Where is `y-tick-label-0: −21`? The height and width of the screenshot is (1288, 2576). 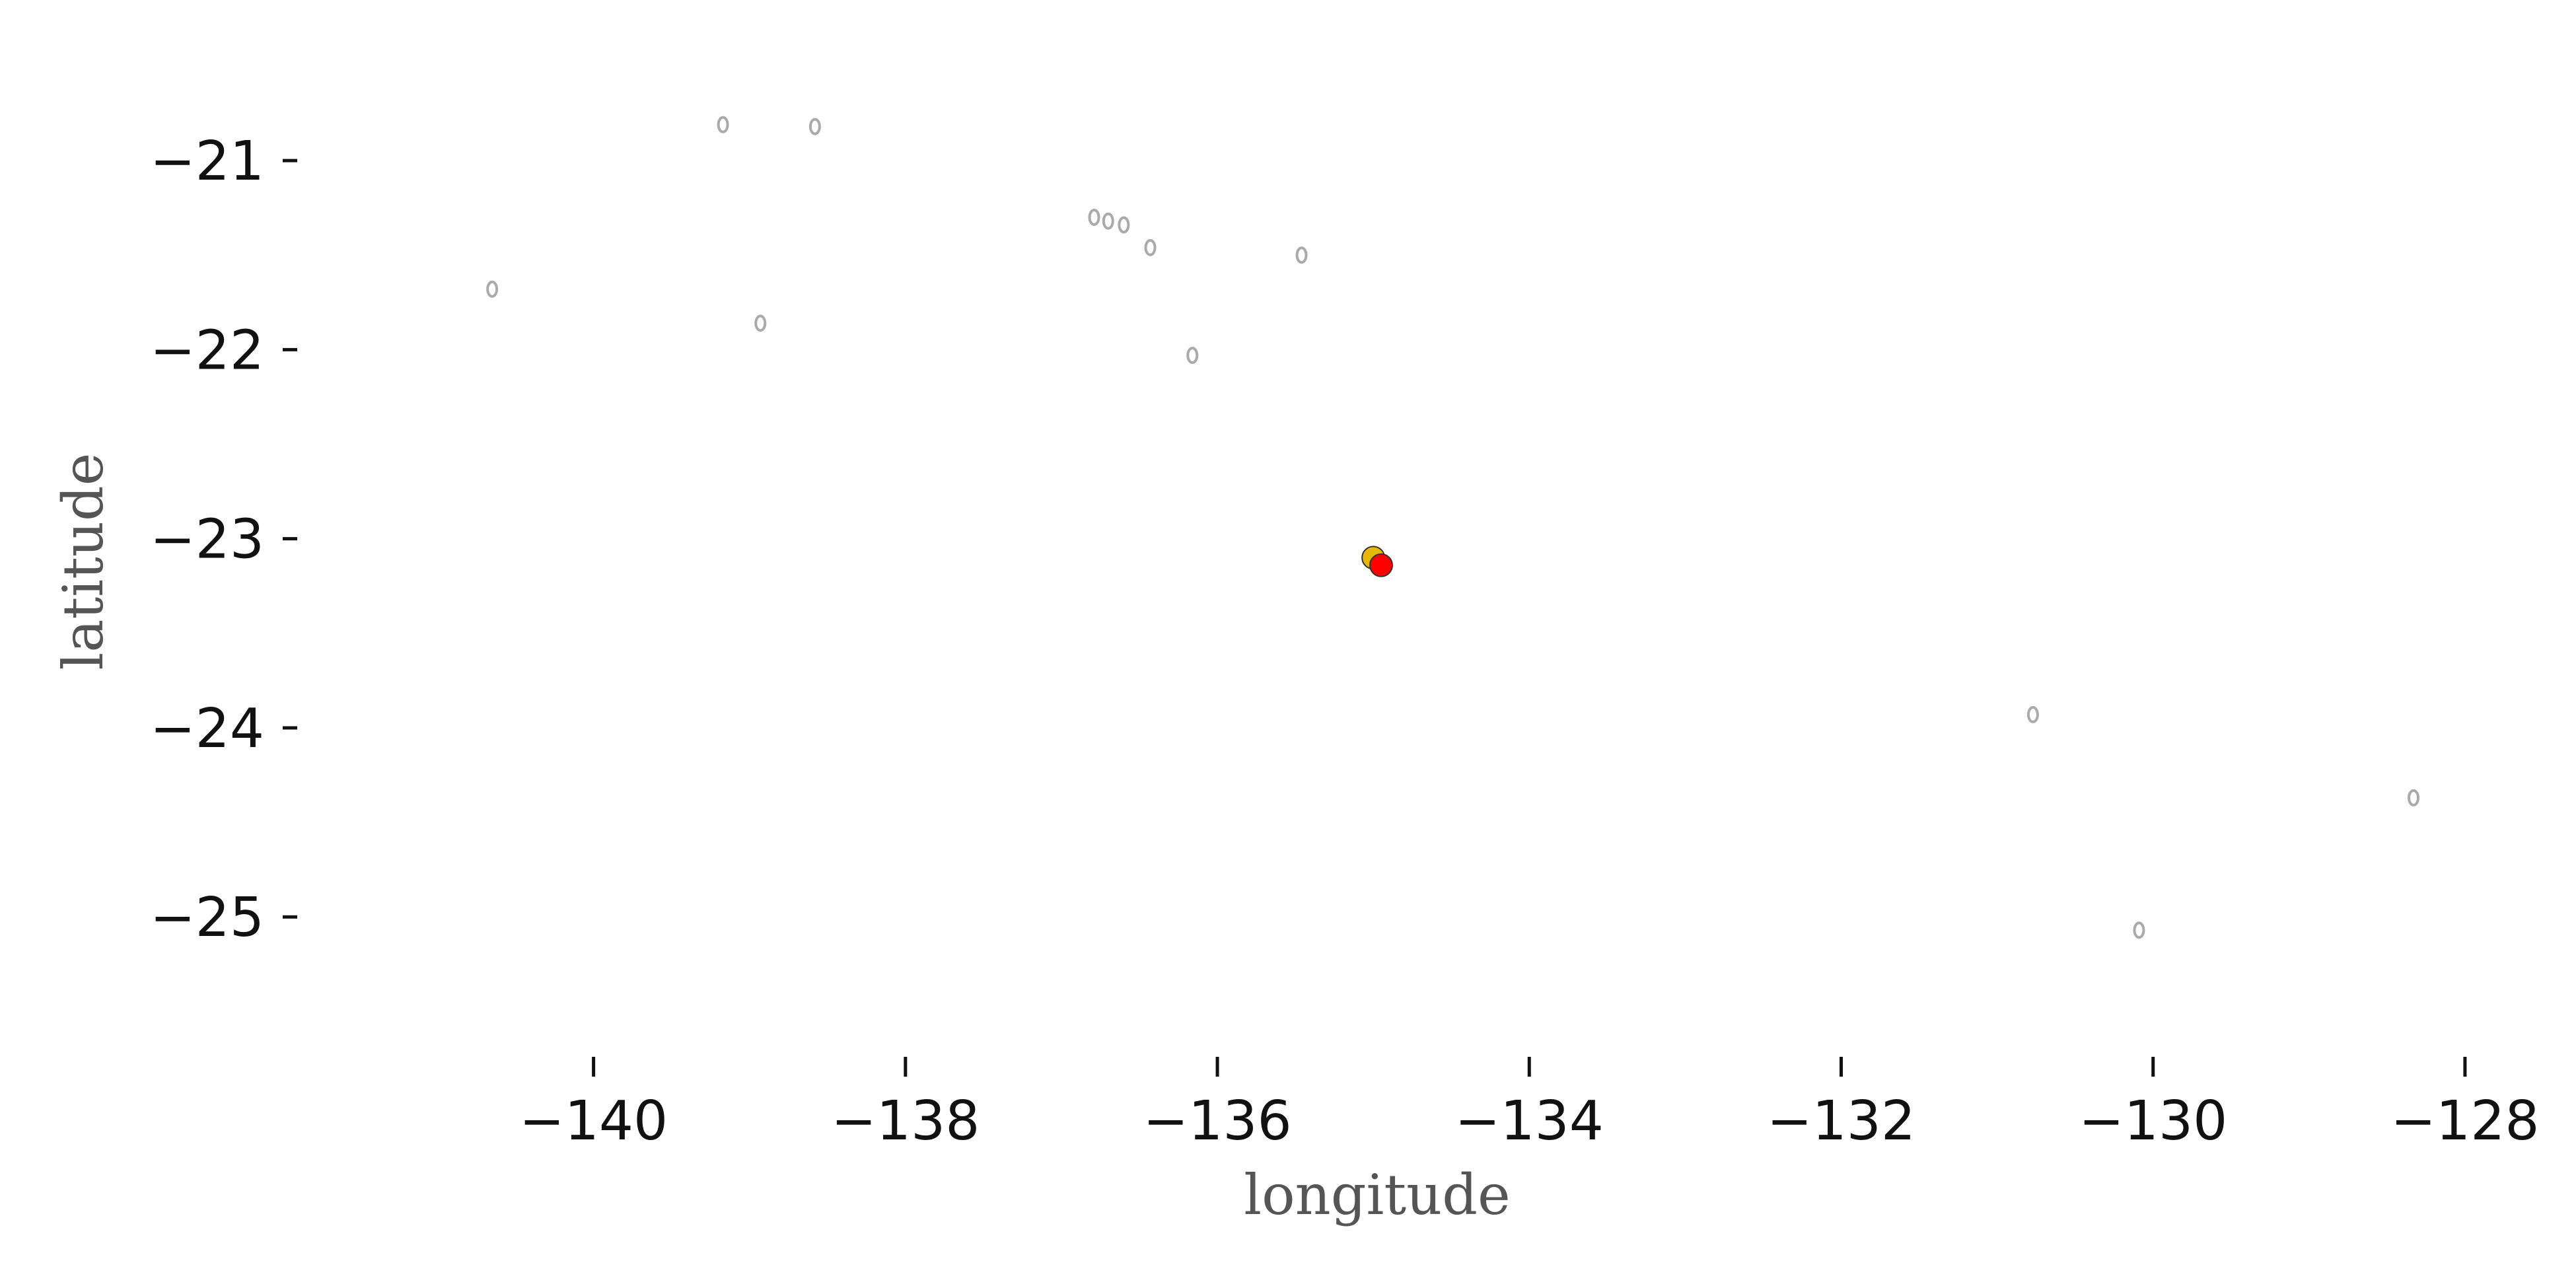
y-tick-label-0: −21 is located at coordinates (207, 162).